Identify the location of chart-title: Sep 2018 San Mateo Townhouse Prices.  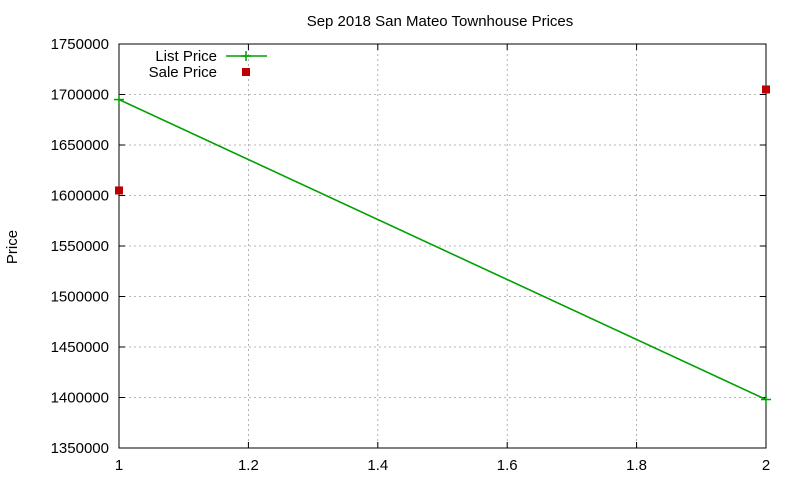
(440, 21).